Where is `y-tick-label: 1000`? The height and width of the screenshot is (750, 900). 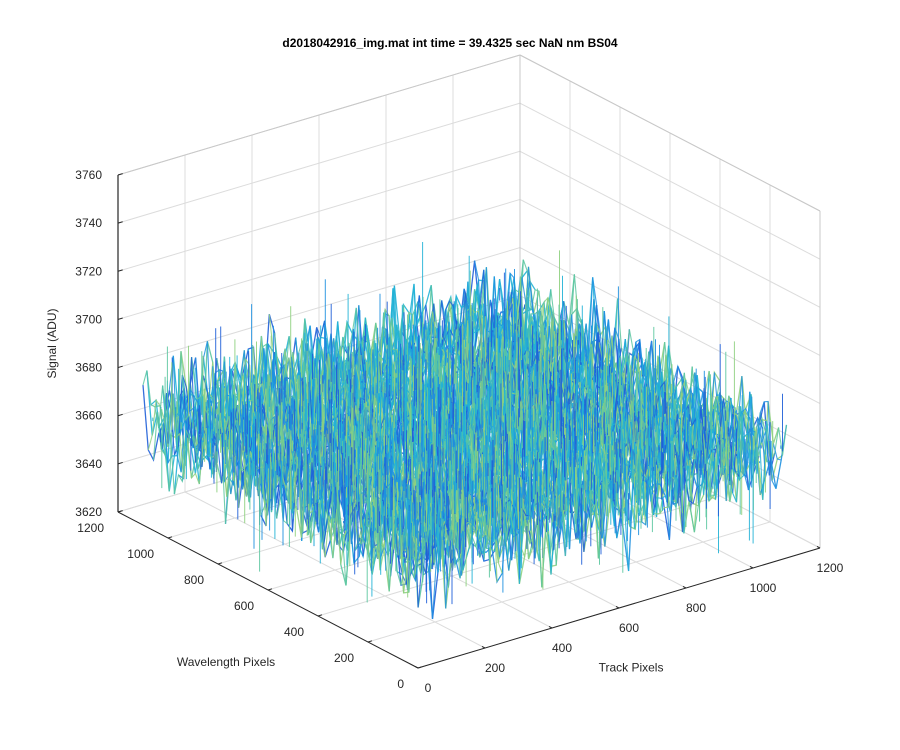
y-tick-label: 1000 is located at coordinates (140, 554).